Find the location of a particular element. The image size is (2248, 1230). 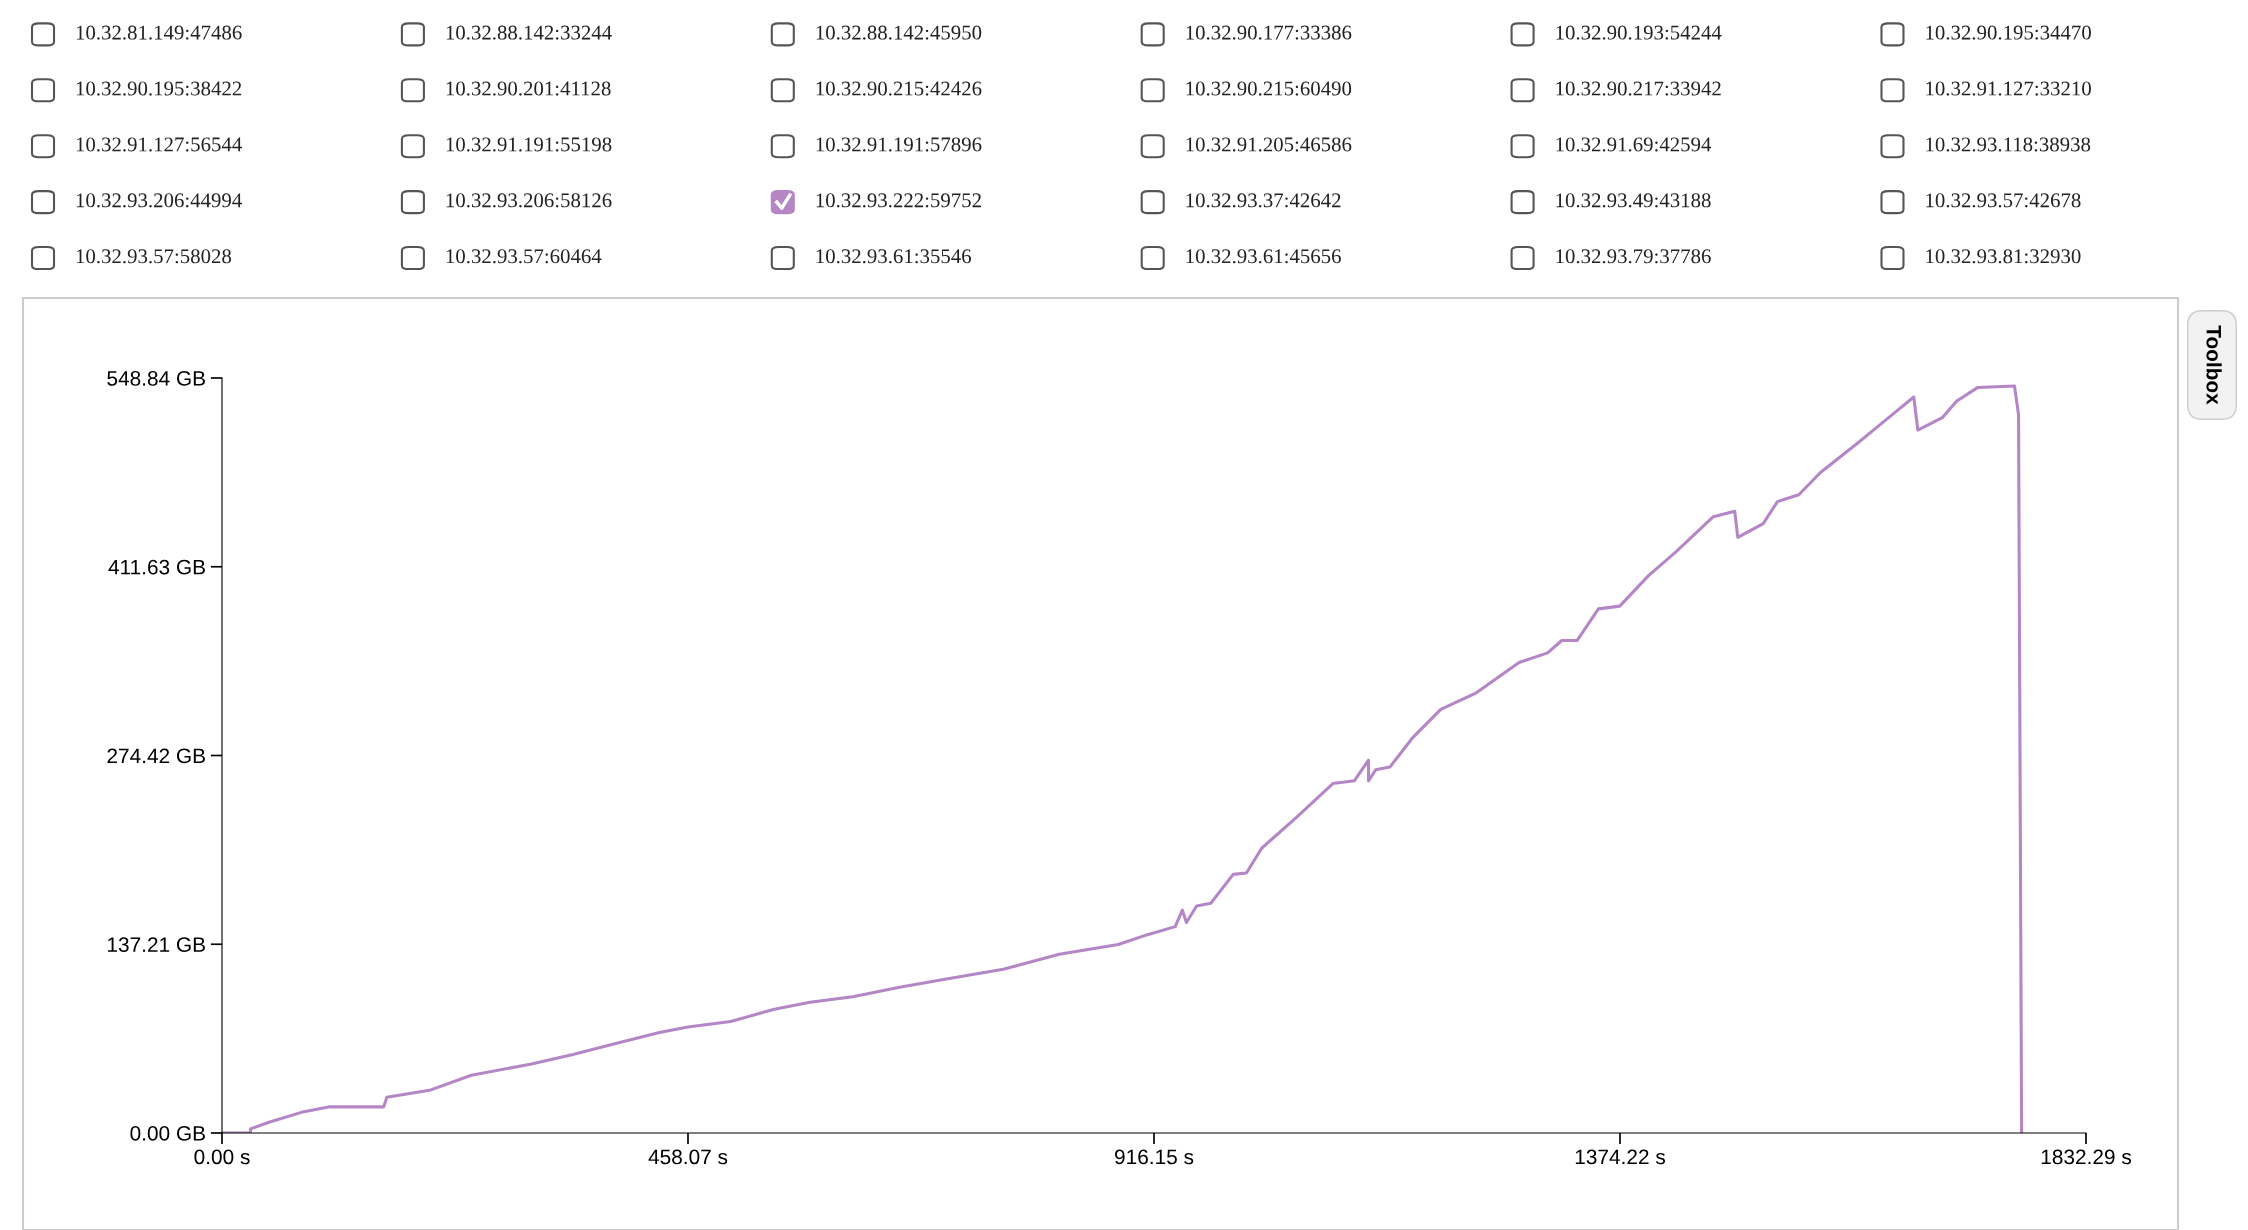

legend-label: 10.32.93.206:44994 is located at coordinates (159, 200).